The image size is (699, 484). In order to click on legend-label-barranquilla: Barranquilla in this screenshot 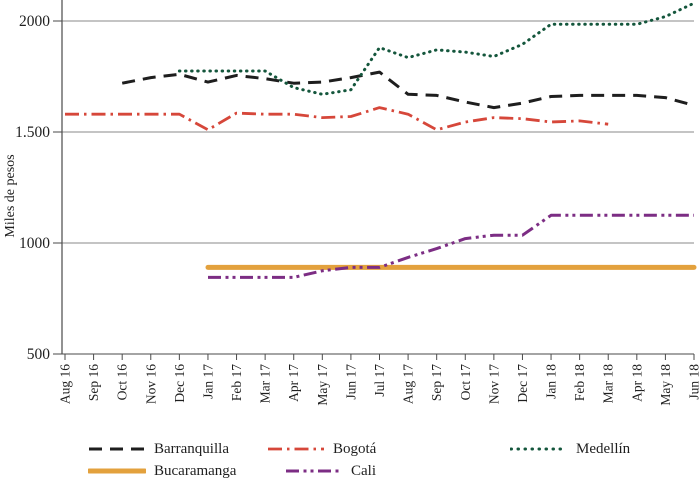, I will do `click(191, 449)`.